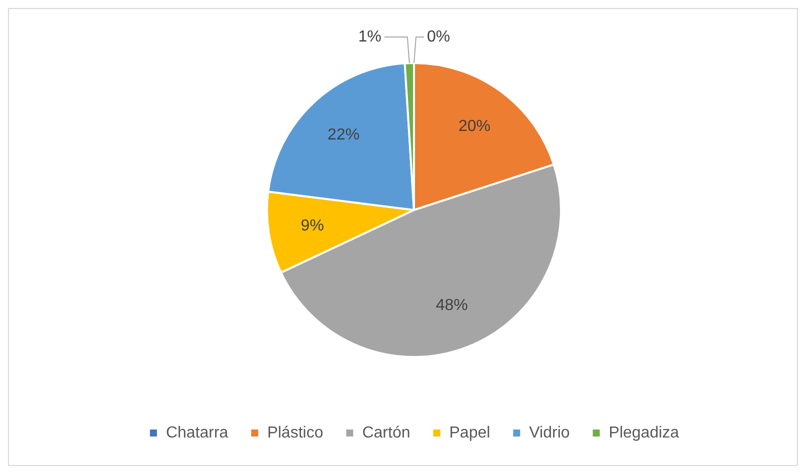 This screenshot has width=806, height=474. What do you see at coordinates (438, 37) in the screenshot?
I see `text: 0%` at bounding box center [438, 37].